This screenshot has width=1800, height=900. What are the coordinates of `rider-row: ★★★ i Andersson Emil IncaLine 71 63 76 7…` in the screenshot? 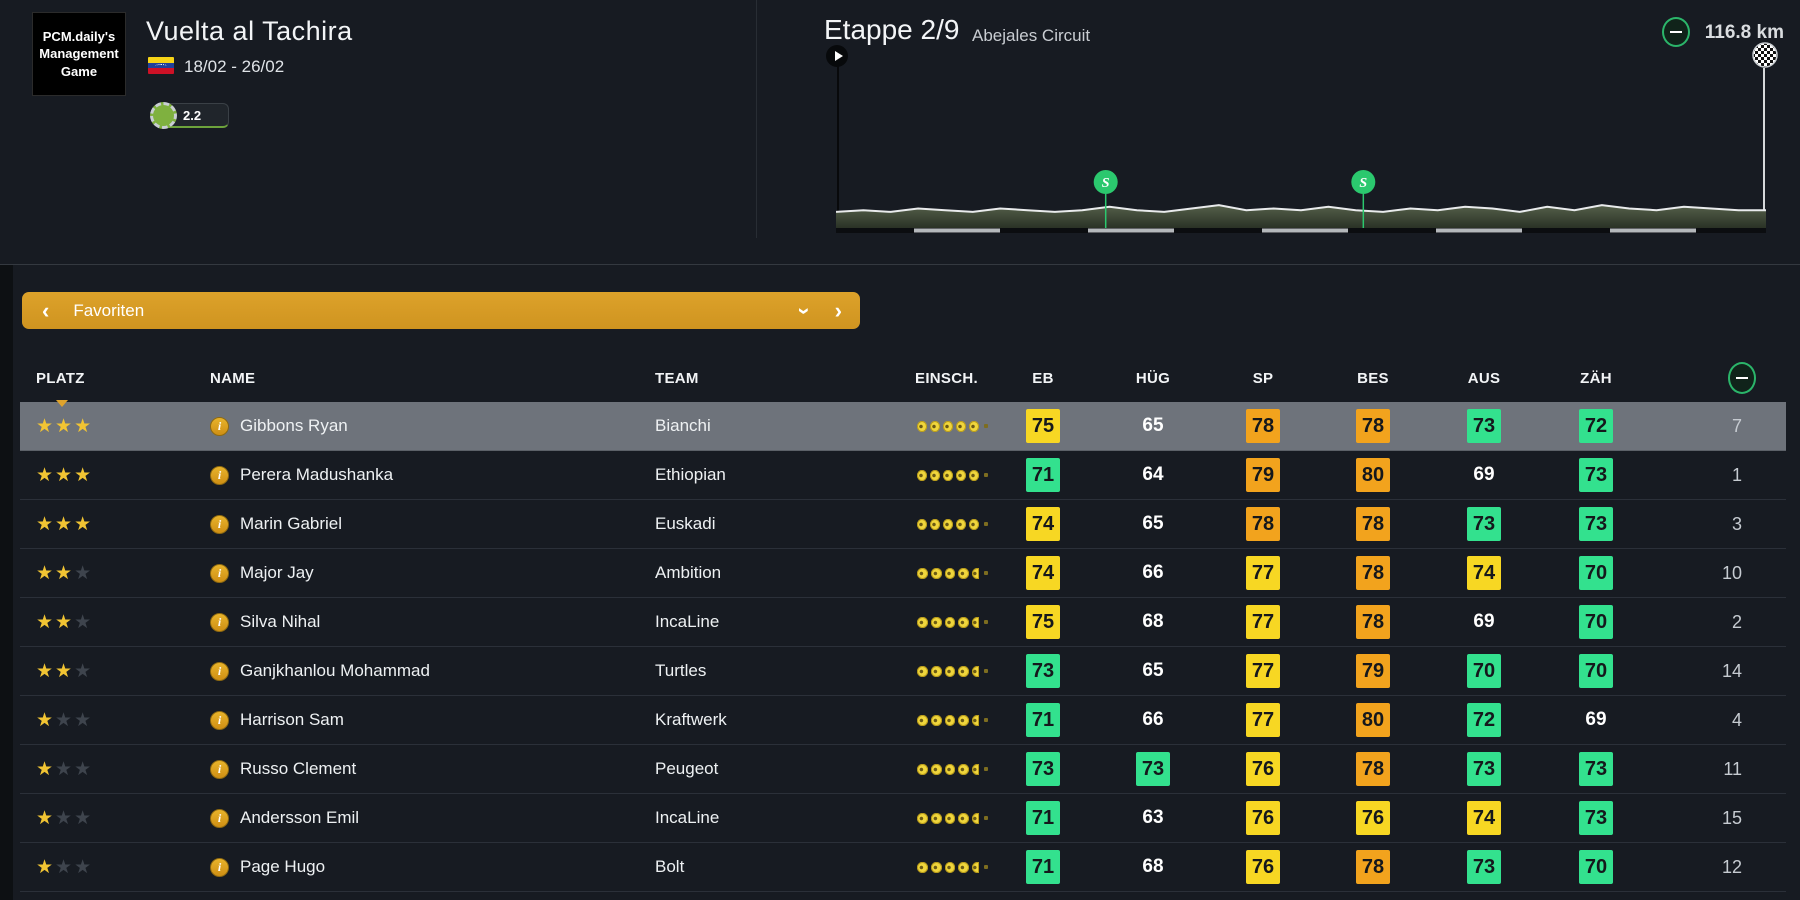 It's located at (903, 818).